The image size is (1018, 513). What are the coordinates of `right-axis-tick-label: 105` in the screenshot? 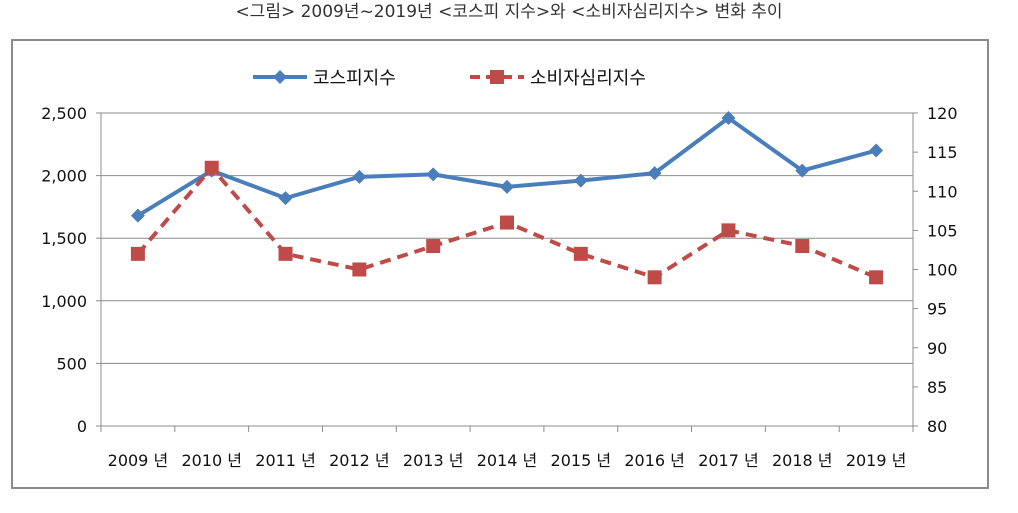 It's located at (942, 230).